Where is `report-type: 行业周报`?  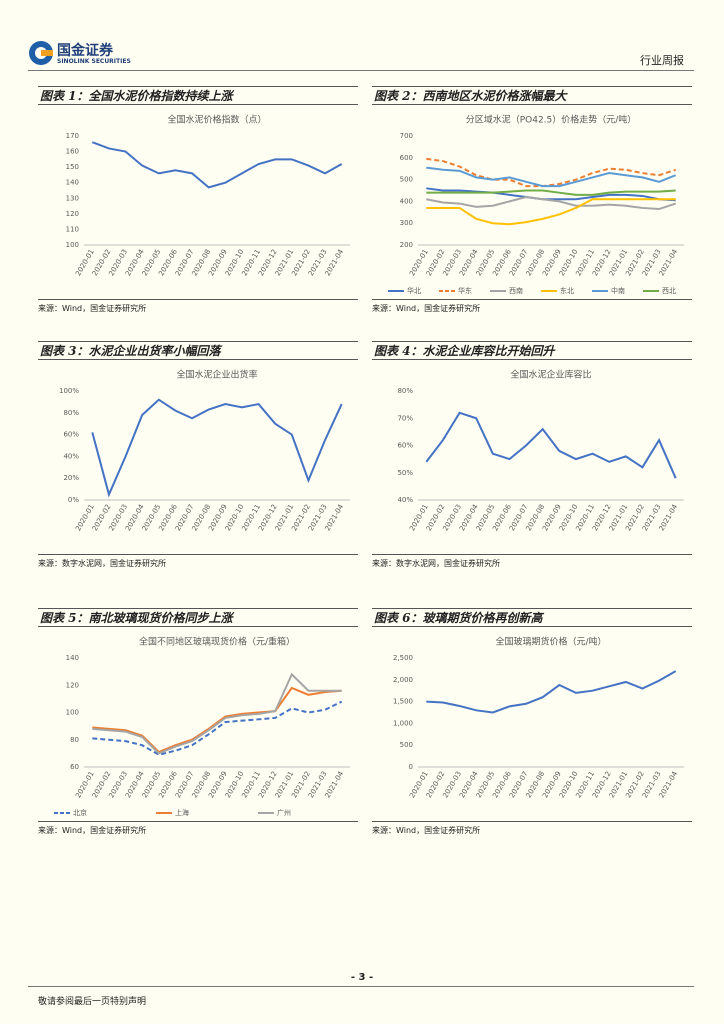 report-type: 行业周报 is located at coordinates (662, 60).